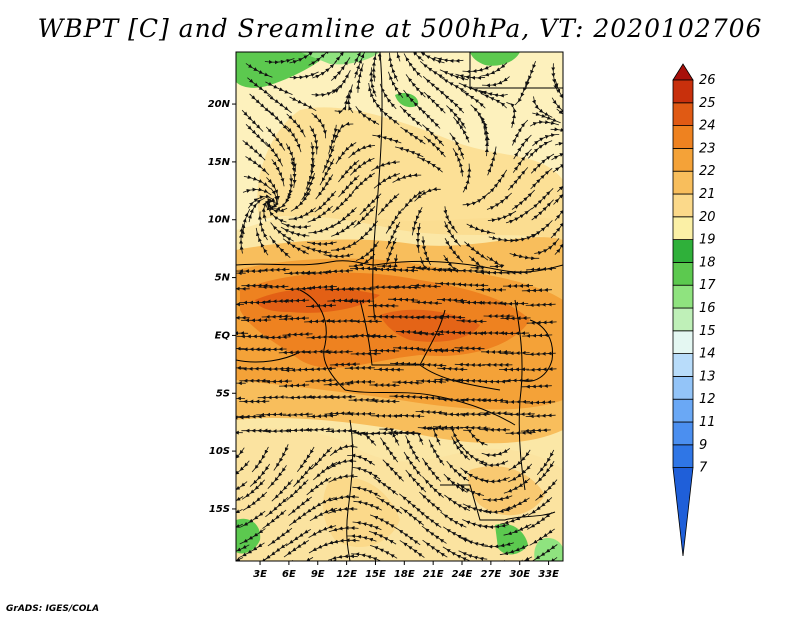 The height and width of the screenshot is (618, 800). Describe the element at coordinates (707, 148) in the screenshot. I see `colorbar-label: 23` at that location.